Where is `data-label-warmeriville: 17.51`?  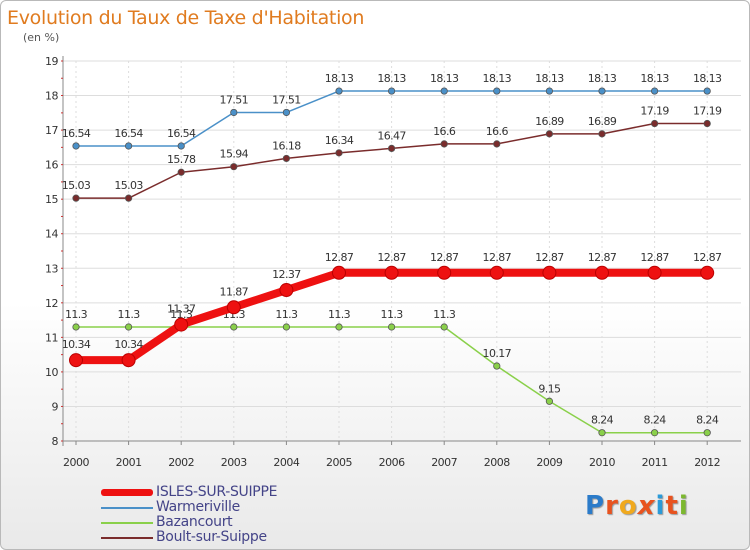 data-label-warmeriville: 17.51 is located at coordinates (286, 99).